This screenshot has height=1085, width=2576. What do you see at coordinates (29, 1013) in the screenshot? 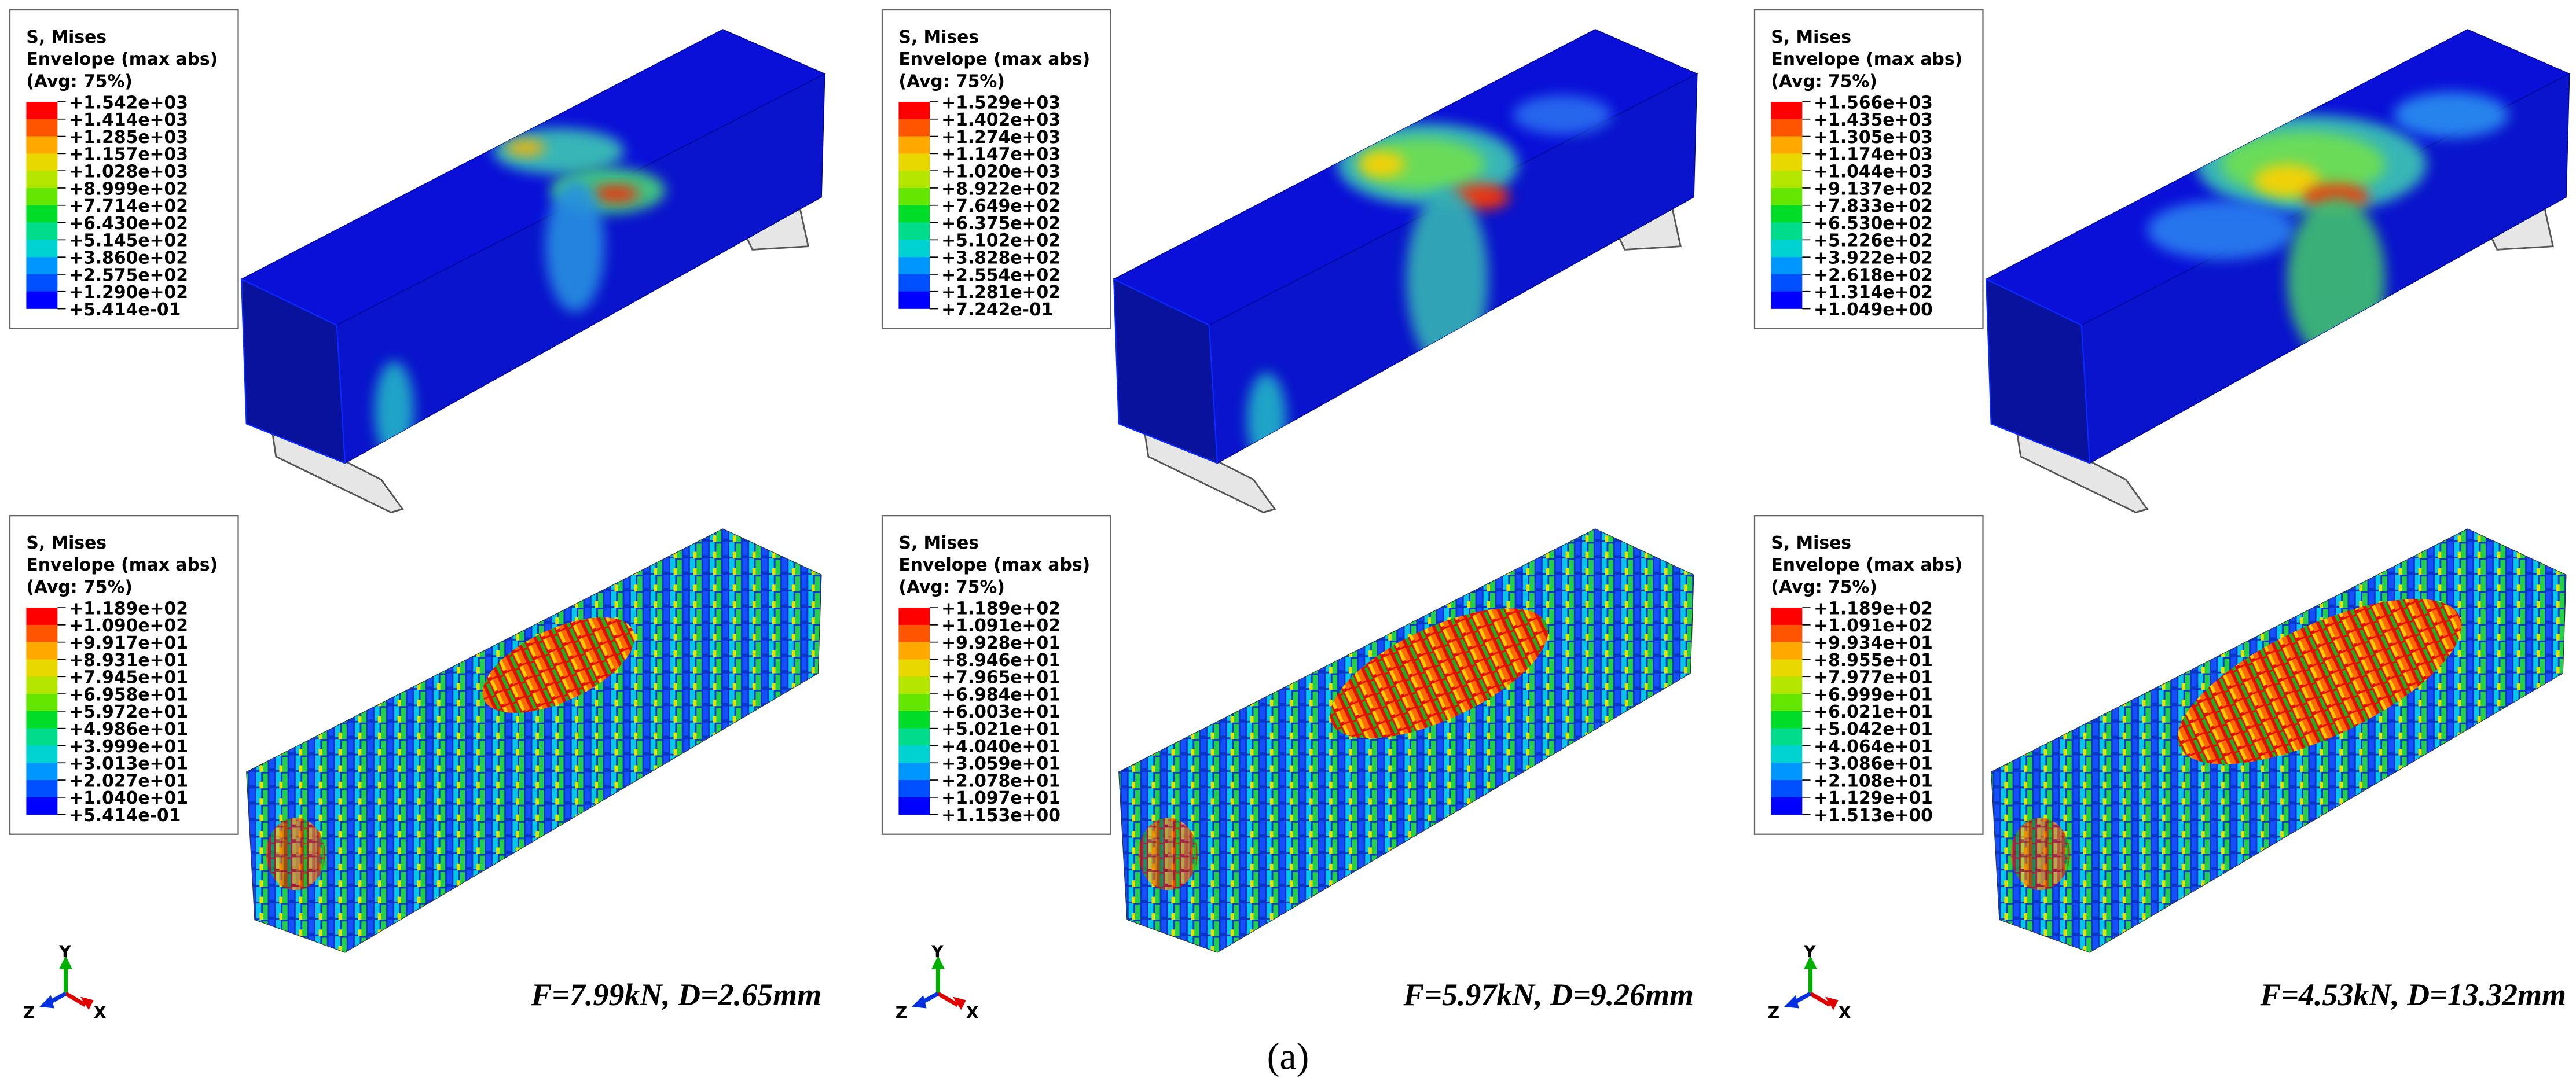
I see `axis-label: Z` at bounding box center [29, 1013].